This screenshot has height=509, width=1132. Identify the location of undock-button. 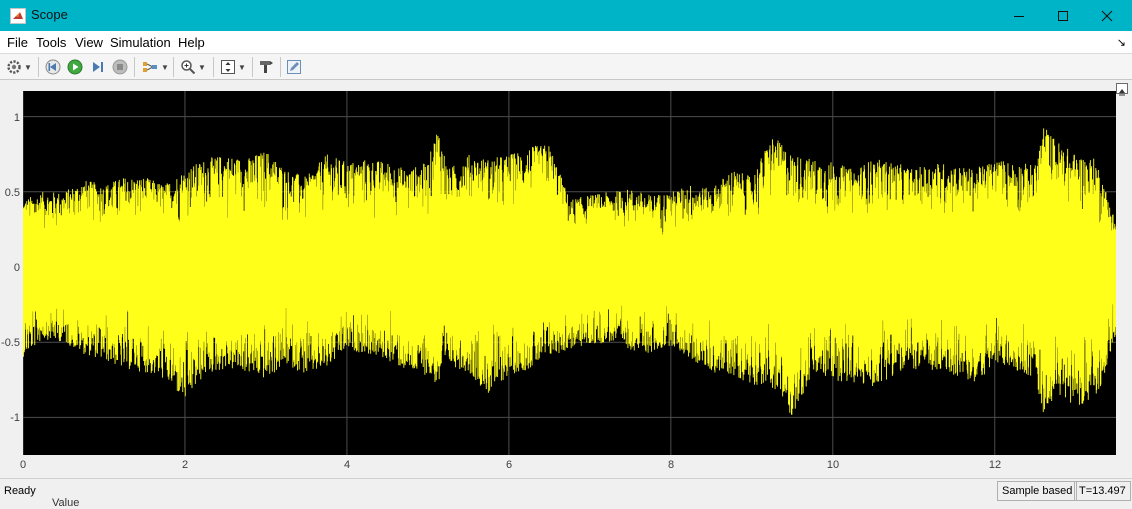
(1122, 89).